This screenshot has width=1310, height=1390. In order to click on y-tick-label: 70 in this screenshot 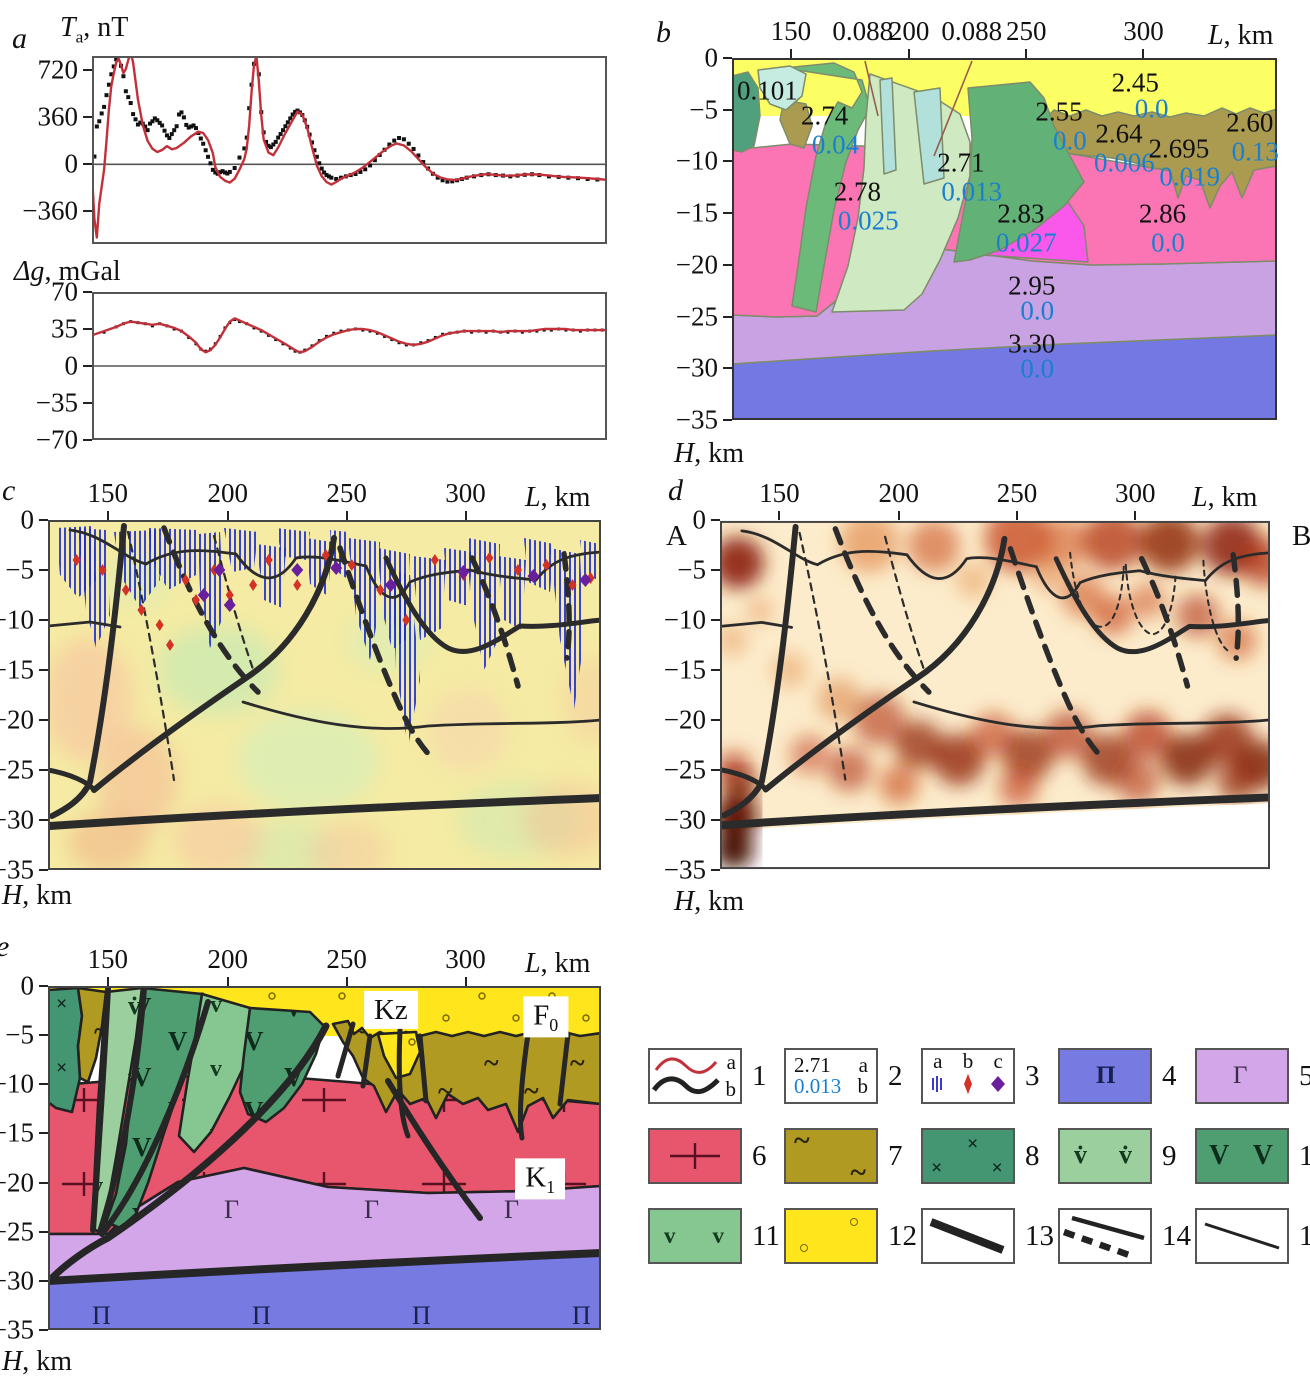, I will do `click(64, 291)`.